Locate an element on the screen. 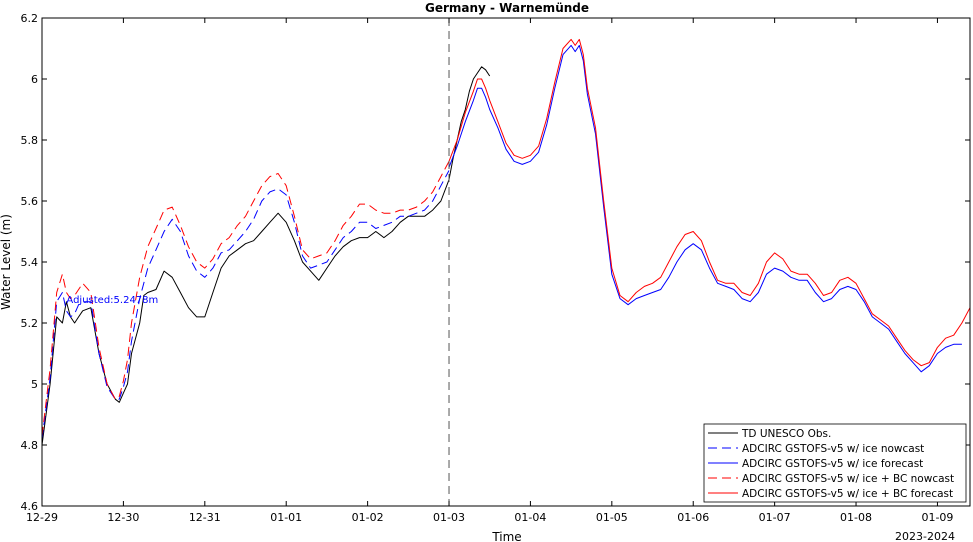  x-tick-label-4: 01-02 is located at coordinates (368, 517).